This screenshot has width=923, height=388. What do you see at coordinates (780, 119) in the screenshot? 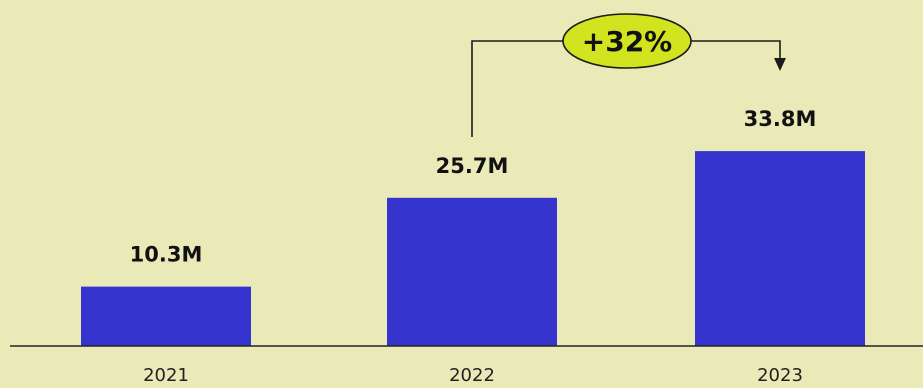
I see `bar-value-label-2023: 33.8M` at bounding box center [780, 119].